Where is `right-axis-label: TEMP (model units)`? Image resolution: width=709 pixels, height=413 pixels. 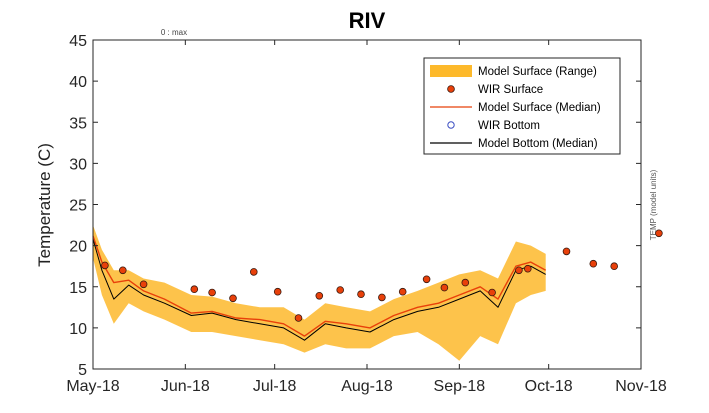
right-axis-label: TEMP (model units) is located at coordinates (653, 204).